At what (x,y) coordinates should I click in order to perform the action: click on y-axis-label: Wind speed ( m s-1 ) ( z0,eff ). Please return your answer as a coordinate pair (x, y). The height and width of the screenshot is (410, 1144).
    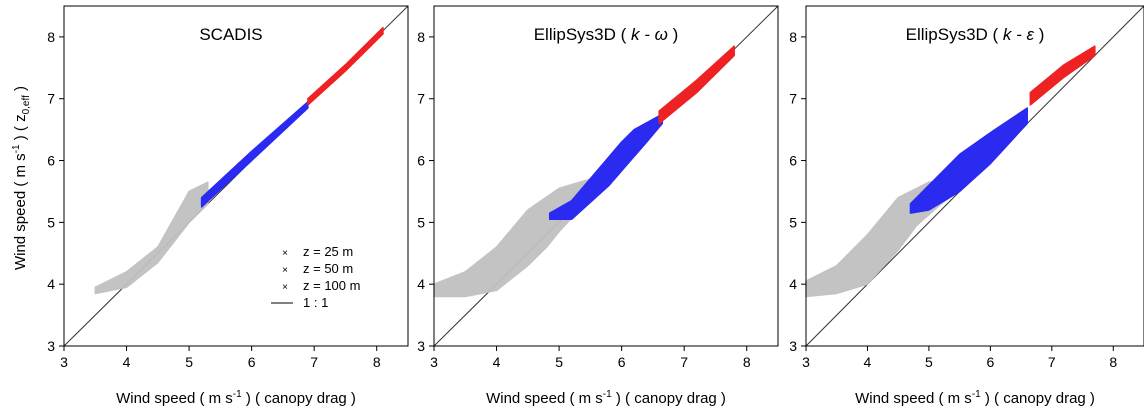
    Looking at the image, I should click on (21, 178).